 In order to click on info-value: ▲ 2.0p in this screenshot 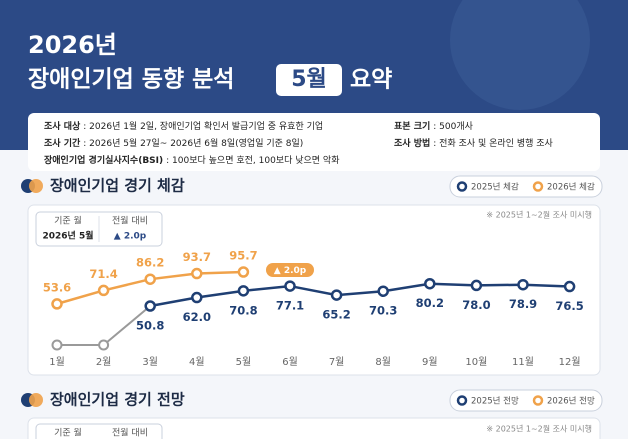, I will do `click(130, 237)`.